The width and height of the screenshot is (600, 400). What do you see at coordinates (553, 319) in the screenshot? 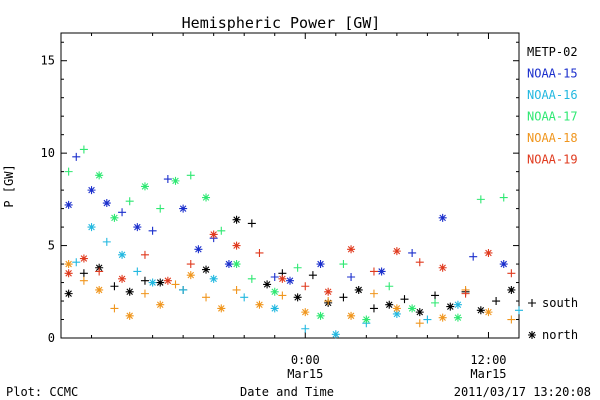
I see `marker-legend: south north` at bounding box center [553, 319].